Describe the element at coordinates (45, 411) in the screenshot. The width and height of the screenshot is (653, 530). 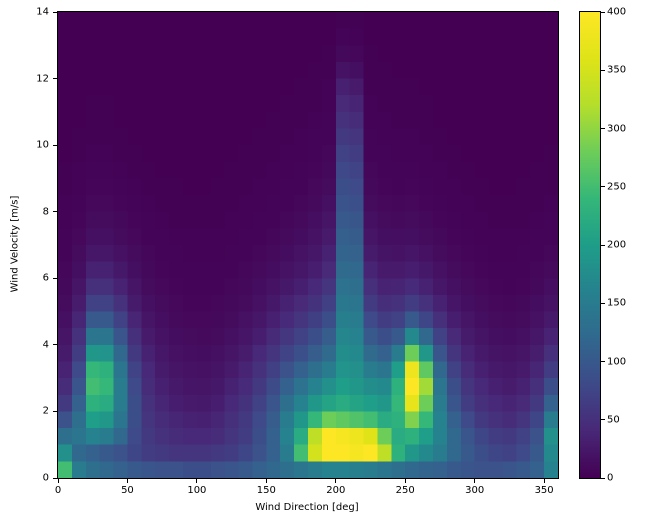
I see `y-tick-label: 2` at that location.